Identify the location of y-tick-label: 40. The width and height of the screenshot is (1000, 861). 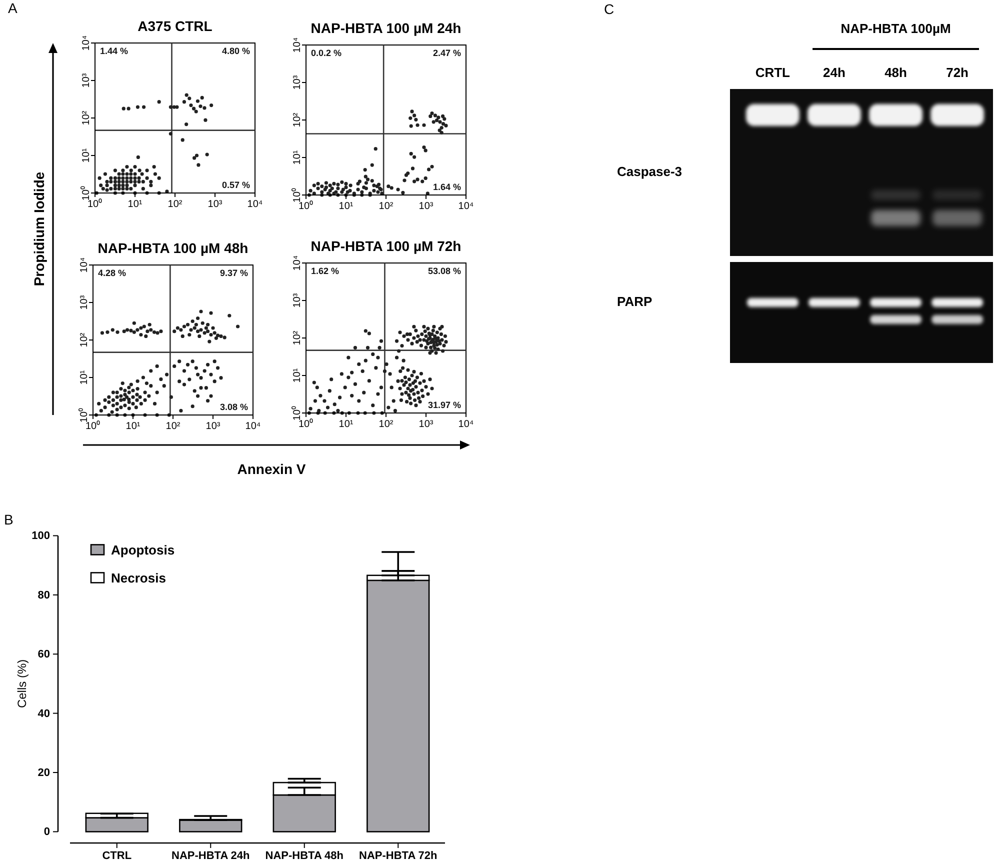
(44, 714).